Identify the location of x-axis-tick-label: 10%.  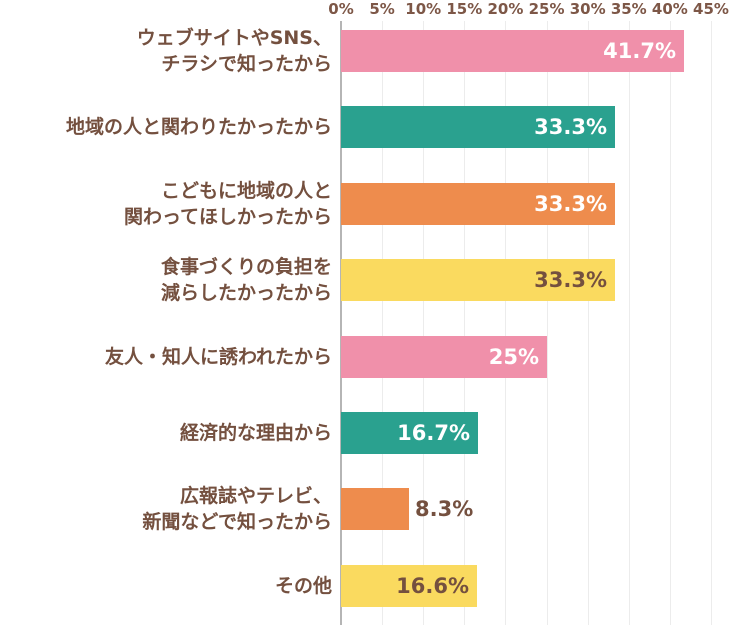
(423, 9).